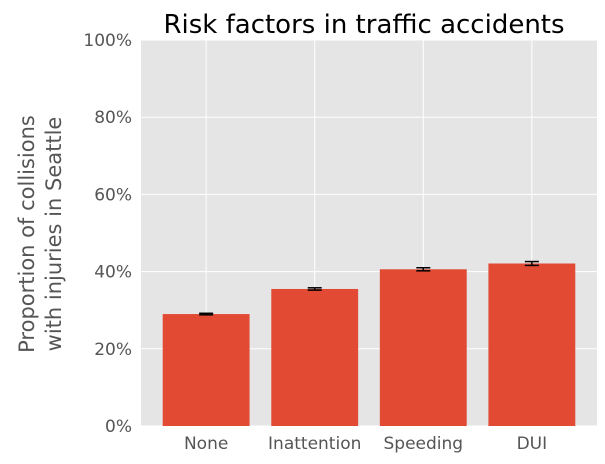 Image resolution: width=605 pixels, height=464 pixels. What do you see at coordinates (54, 234) in the screenshot?
I see `y-axis-label-line-2: with injuries in Seattle` at bounding box center [54, 234].